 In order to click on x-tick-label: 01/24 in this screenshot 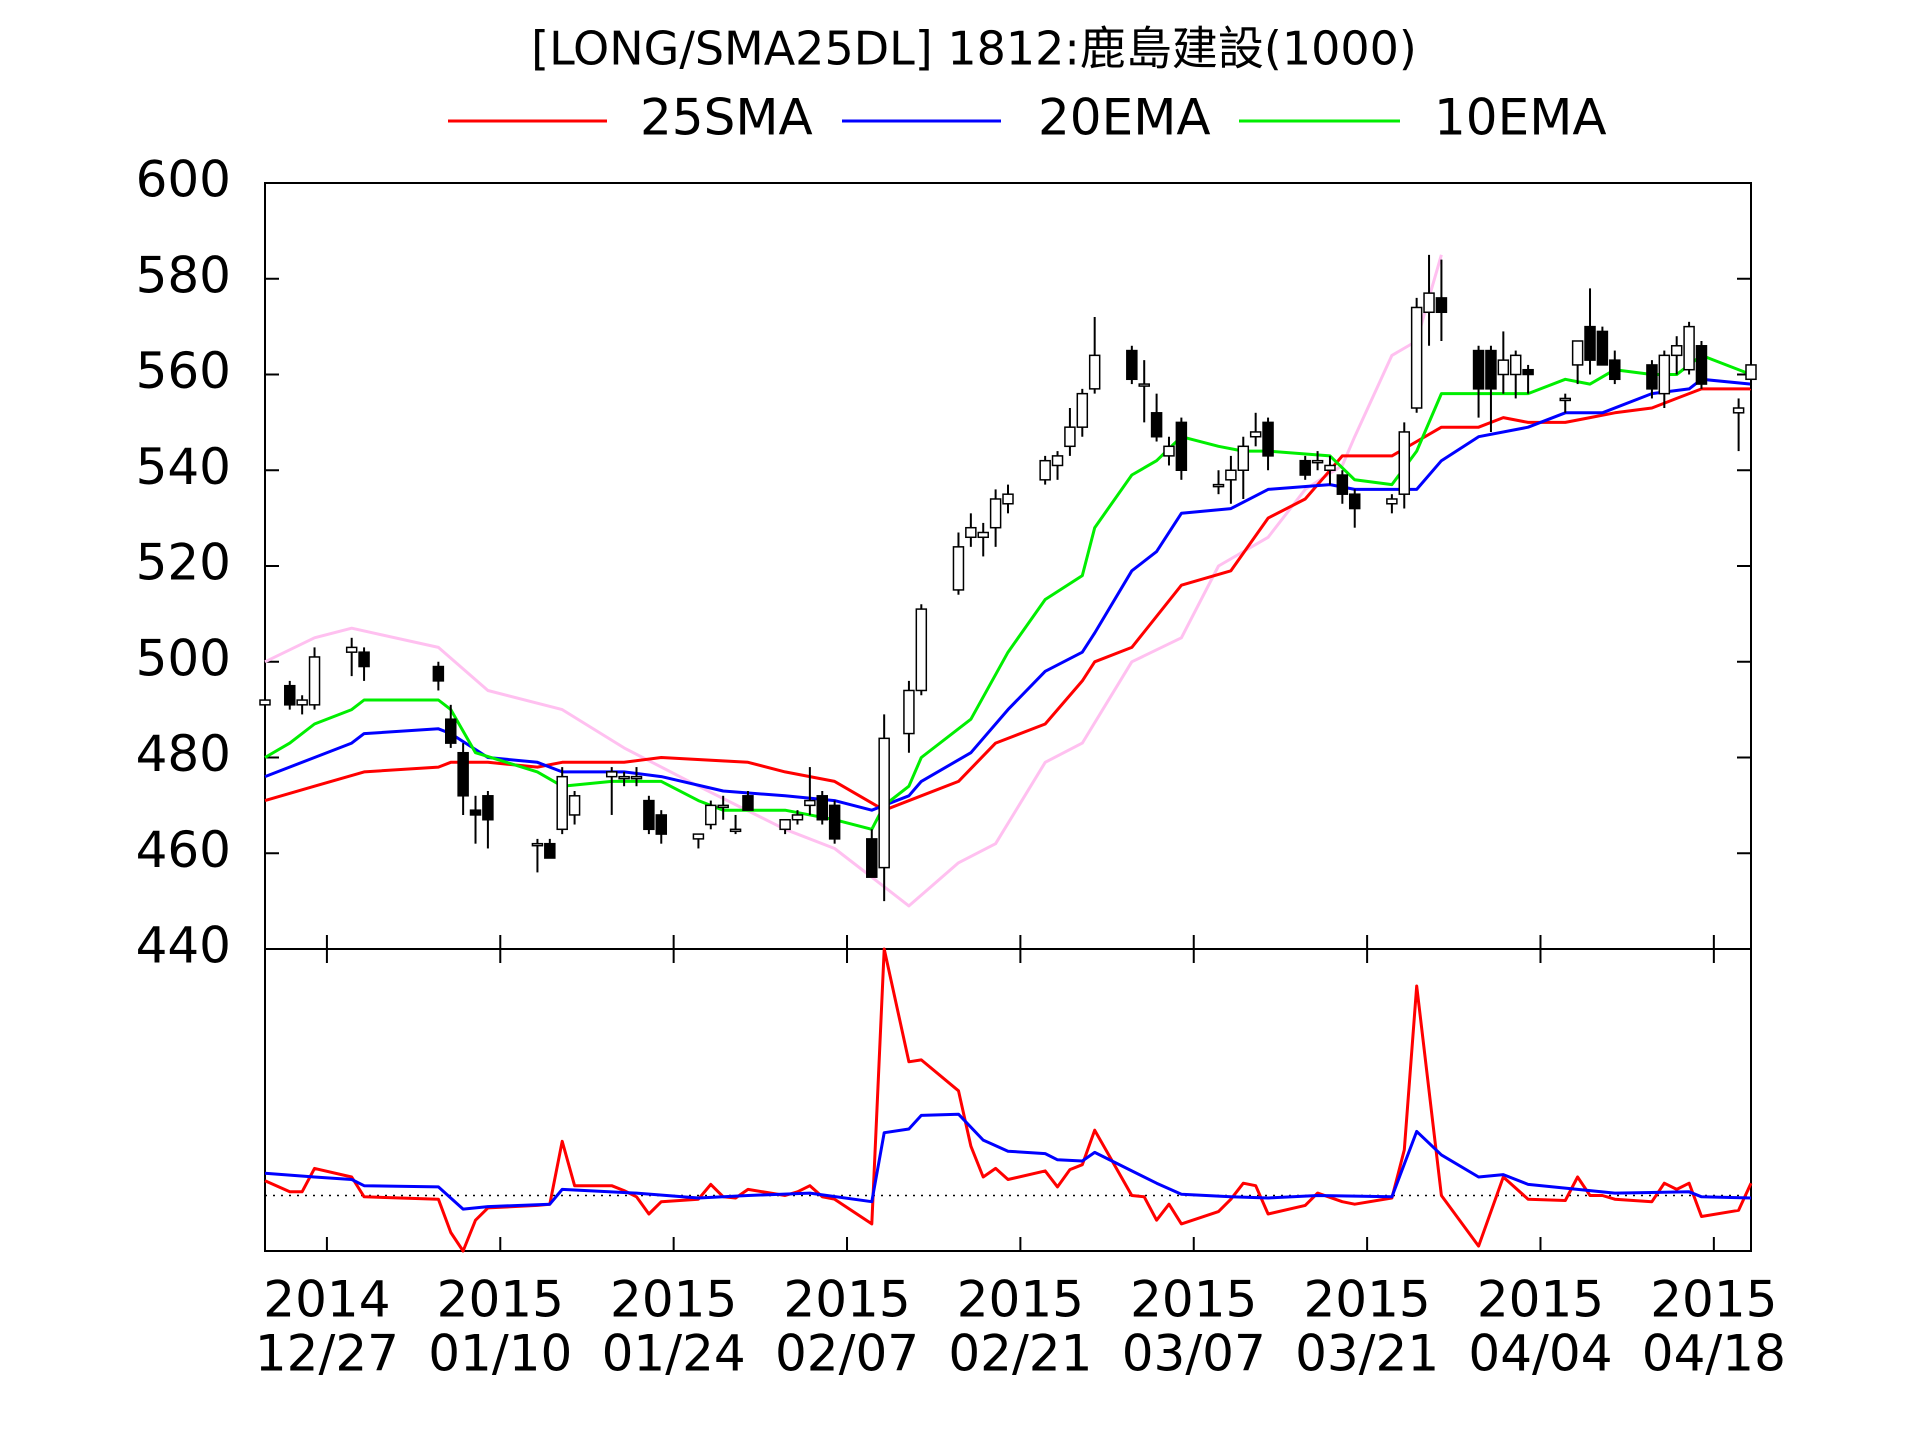, I will do `click(674, 1354)`.